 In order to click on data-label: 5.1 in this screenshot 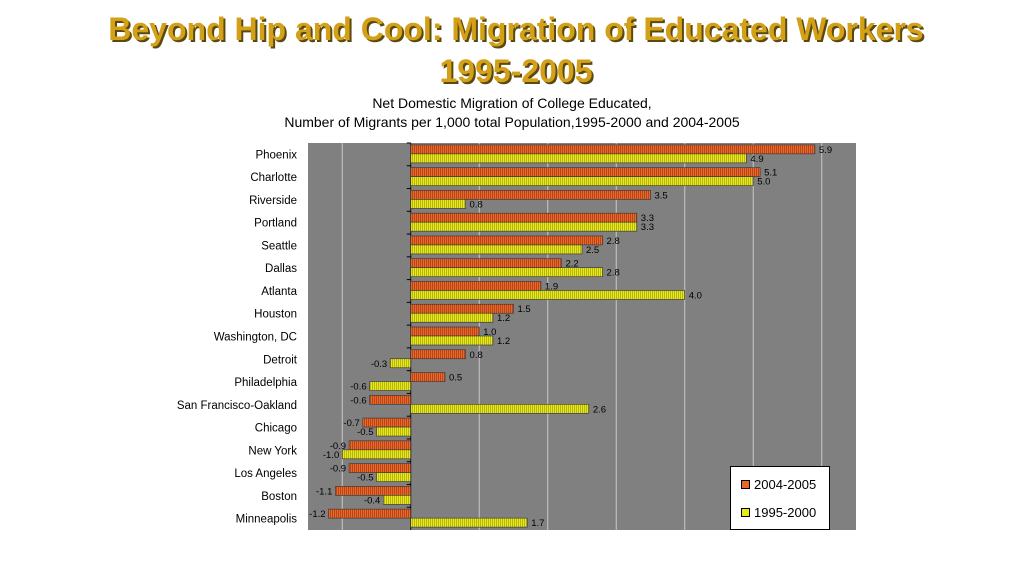, I will do `click(770, 173)`.